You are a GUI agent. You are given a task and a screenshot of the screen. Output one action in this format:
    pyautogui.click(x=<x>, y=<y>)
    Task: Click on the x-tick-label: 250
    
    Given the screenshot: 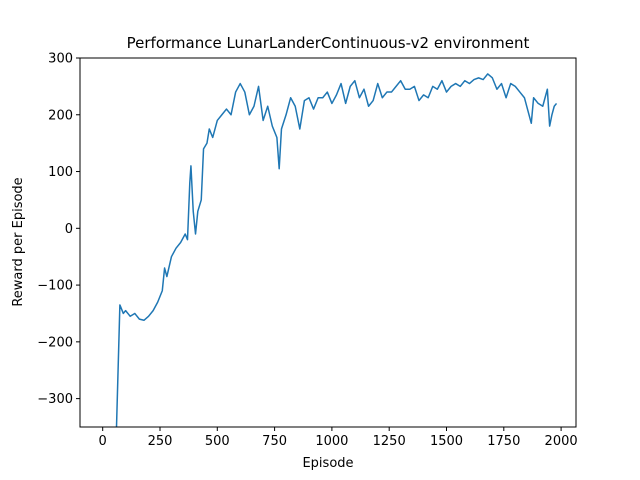 What is the action you would take?
    pyautogui.click(x=160, y=441)
    